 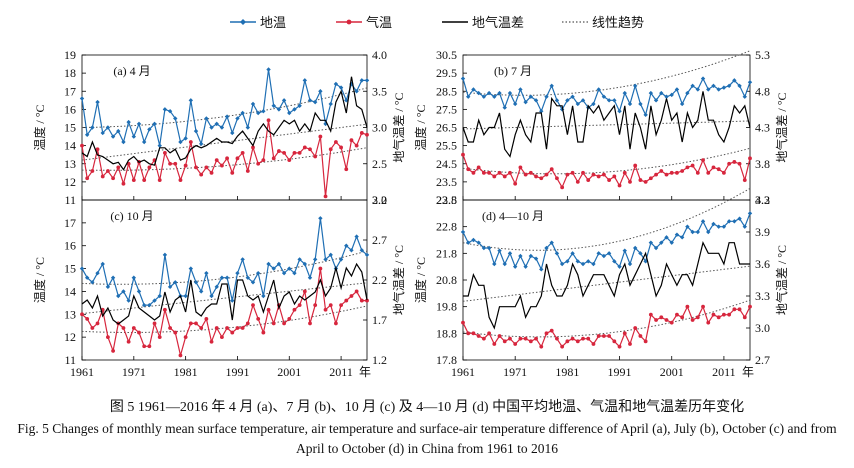 What do you see at coordinates (258, 21) in the screenshot?
I see `legend-item-soil: 地温` at bounding box center [258, 21].